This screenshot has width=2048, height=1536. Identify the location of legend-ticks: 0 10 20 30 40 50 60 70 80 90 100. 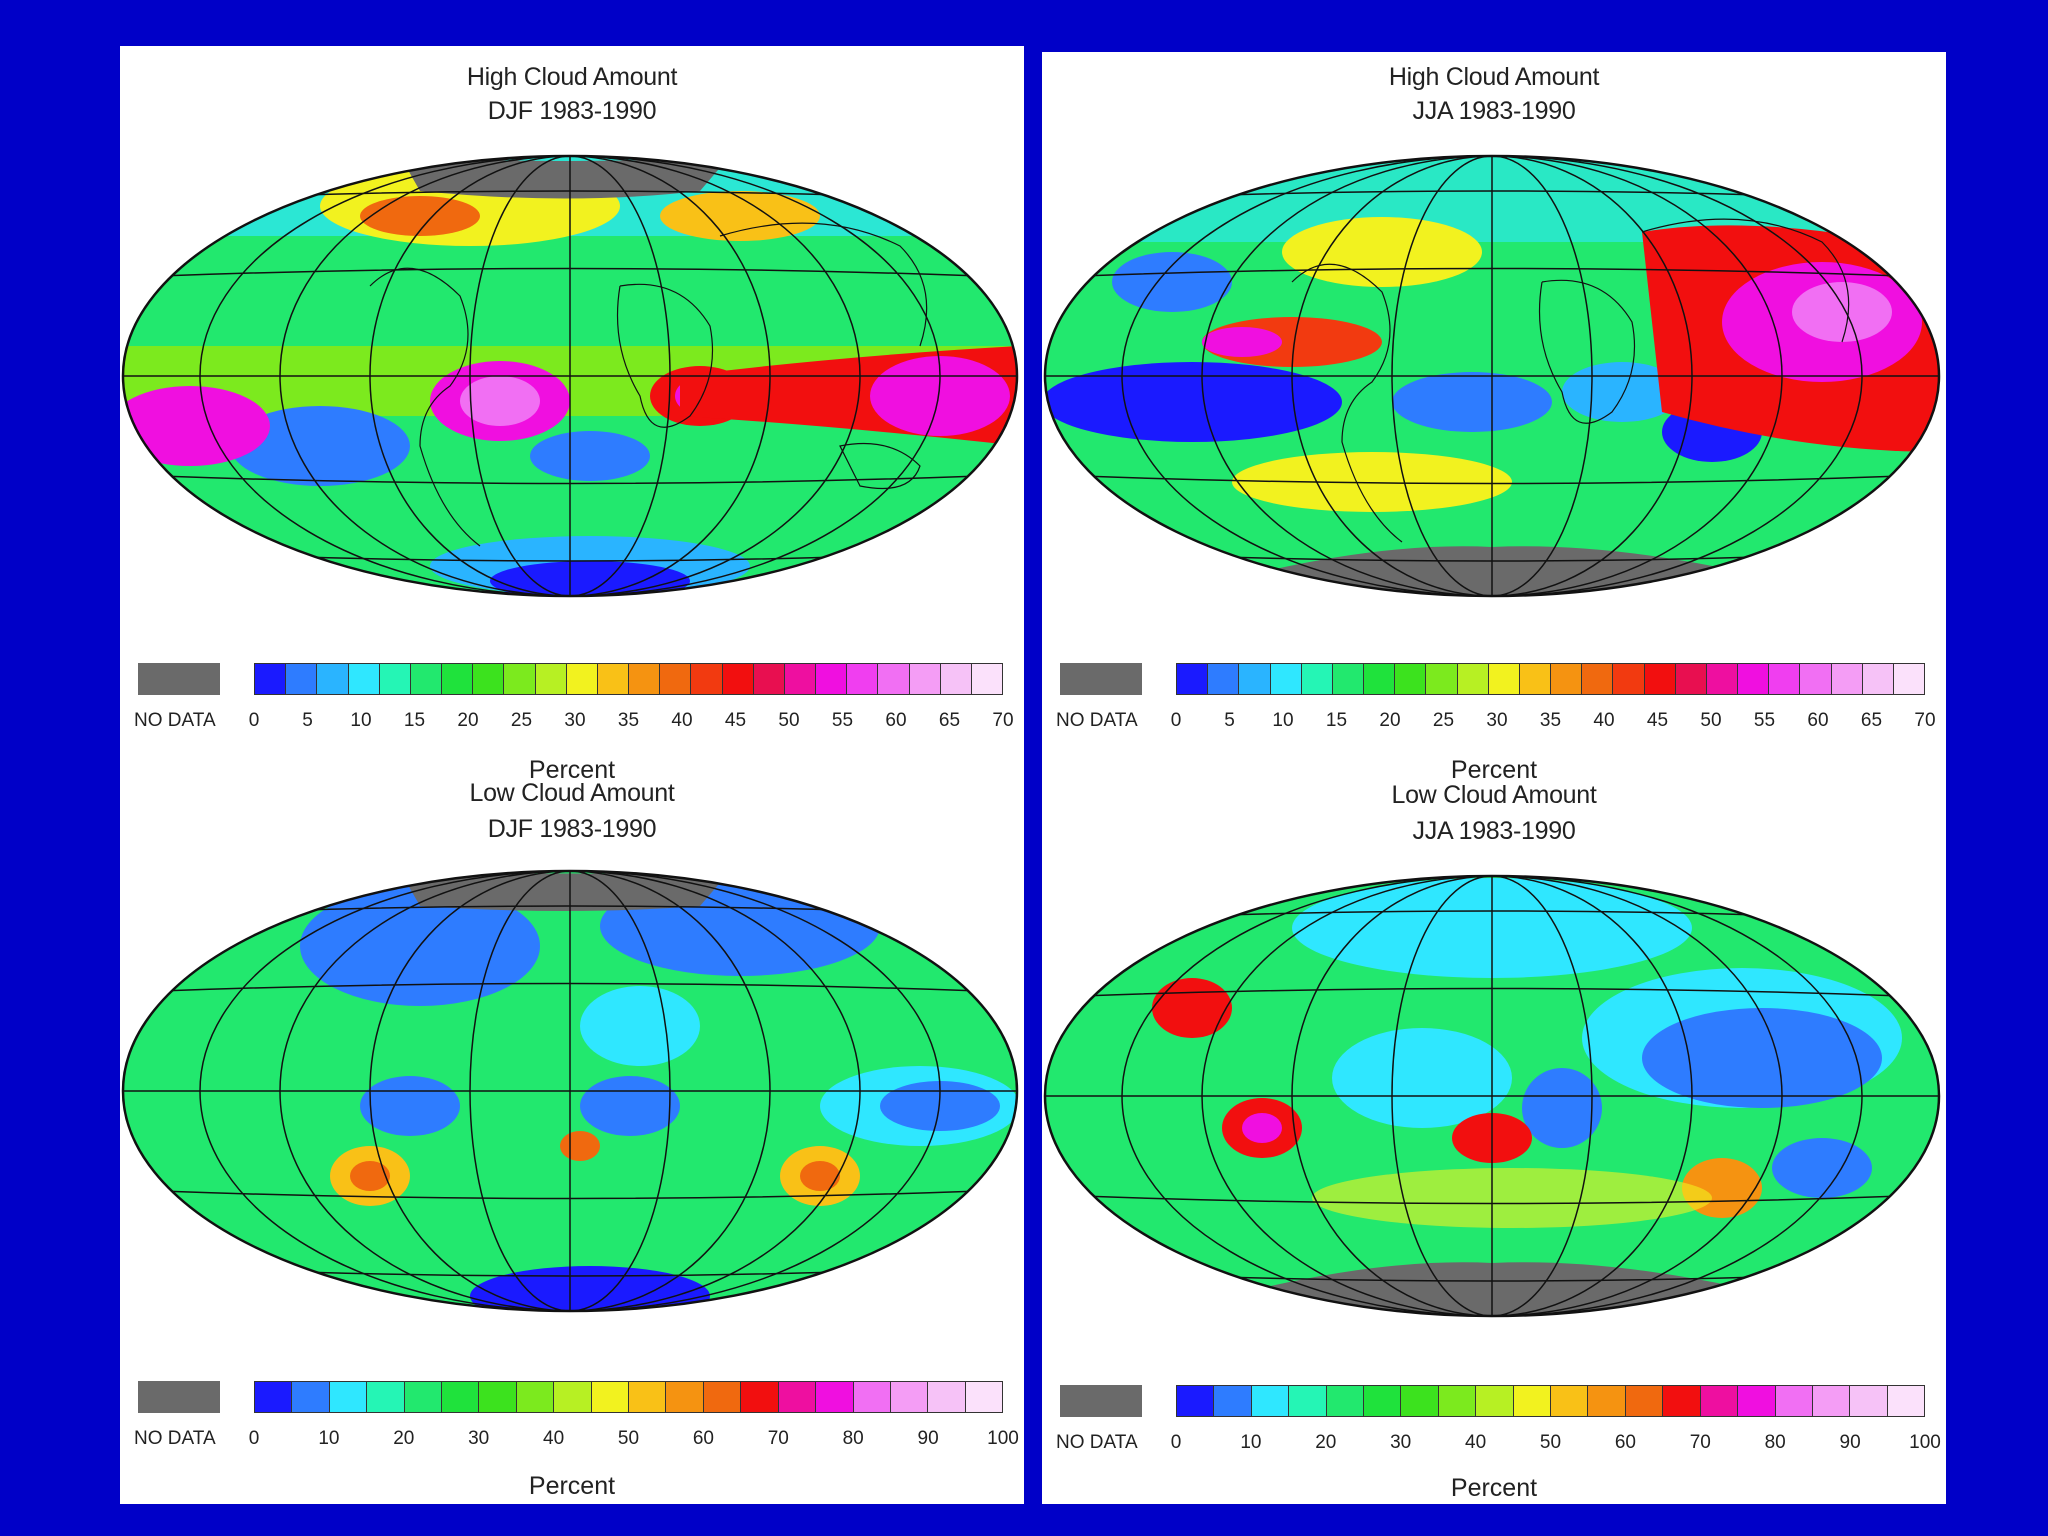
(634, 1440).